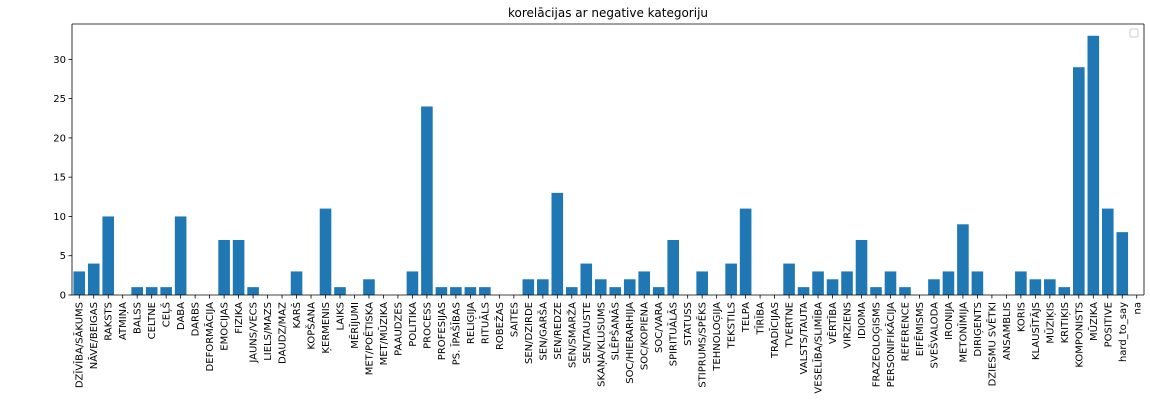  I want to click on x-tick-label: ROBEŽAS, so click(499, 326).